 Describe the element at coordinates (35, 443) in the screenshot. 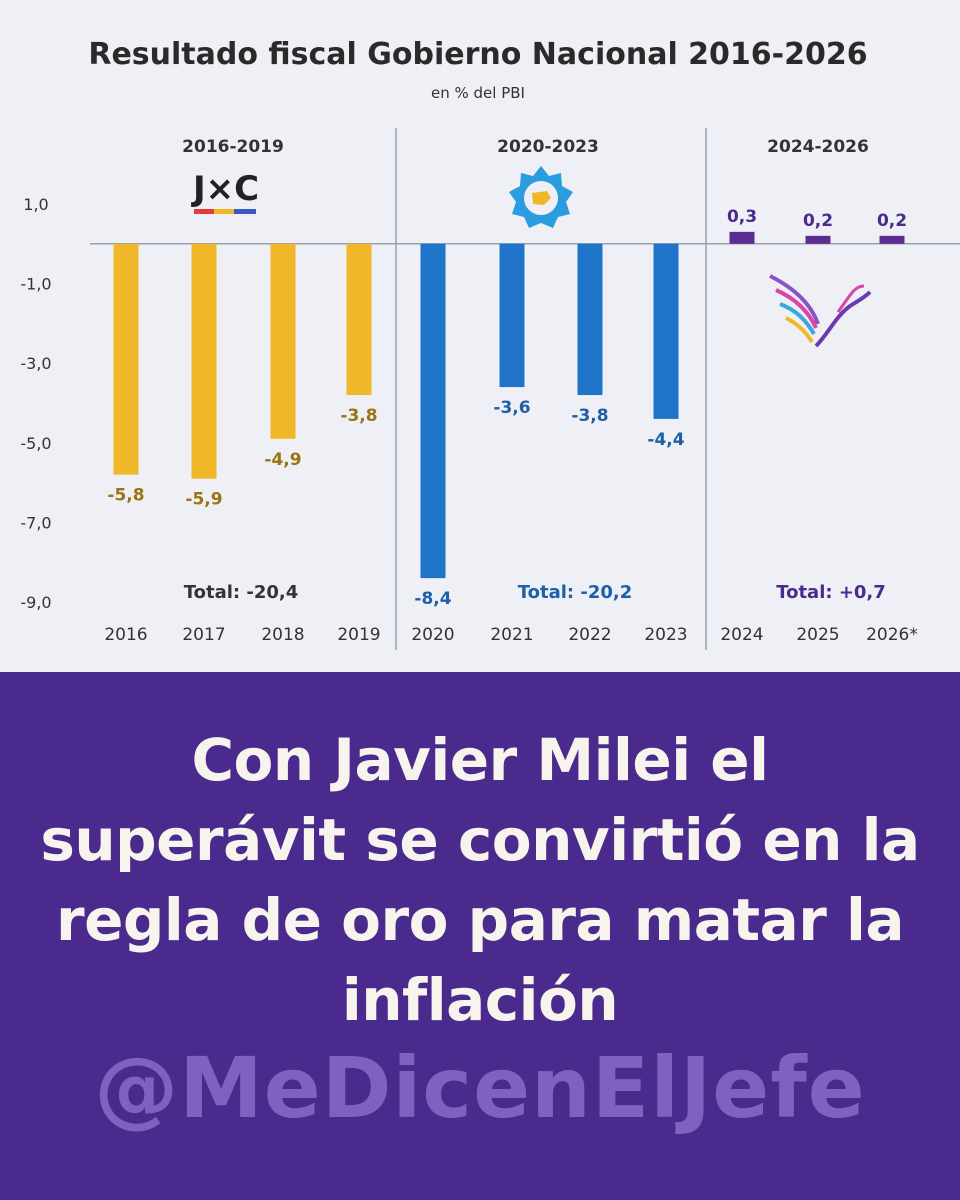

I see `y-tick-label: -5,0` at that location.